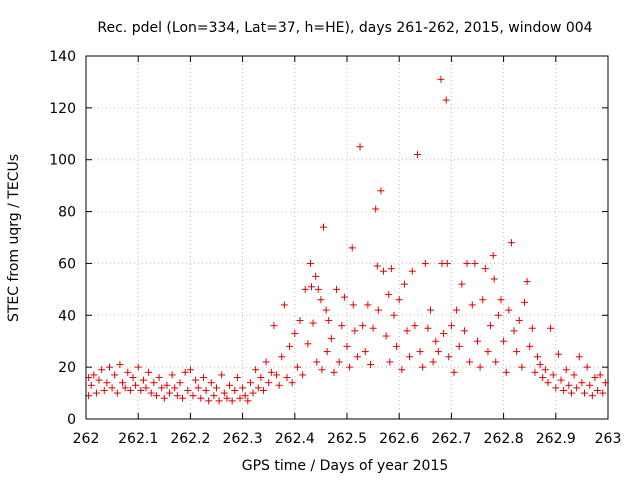  What do you see at coordinates (67, 368) in the screenshot?
I see `y-tick-label: 20` at bounding box center [67, 368].